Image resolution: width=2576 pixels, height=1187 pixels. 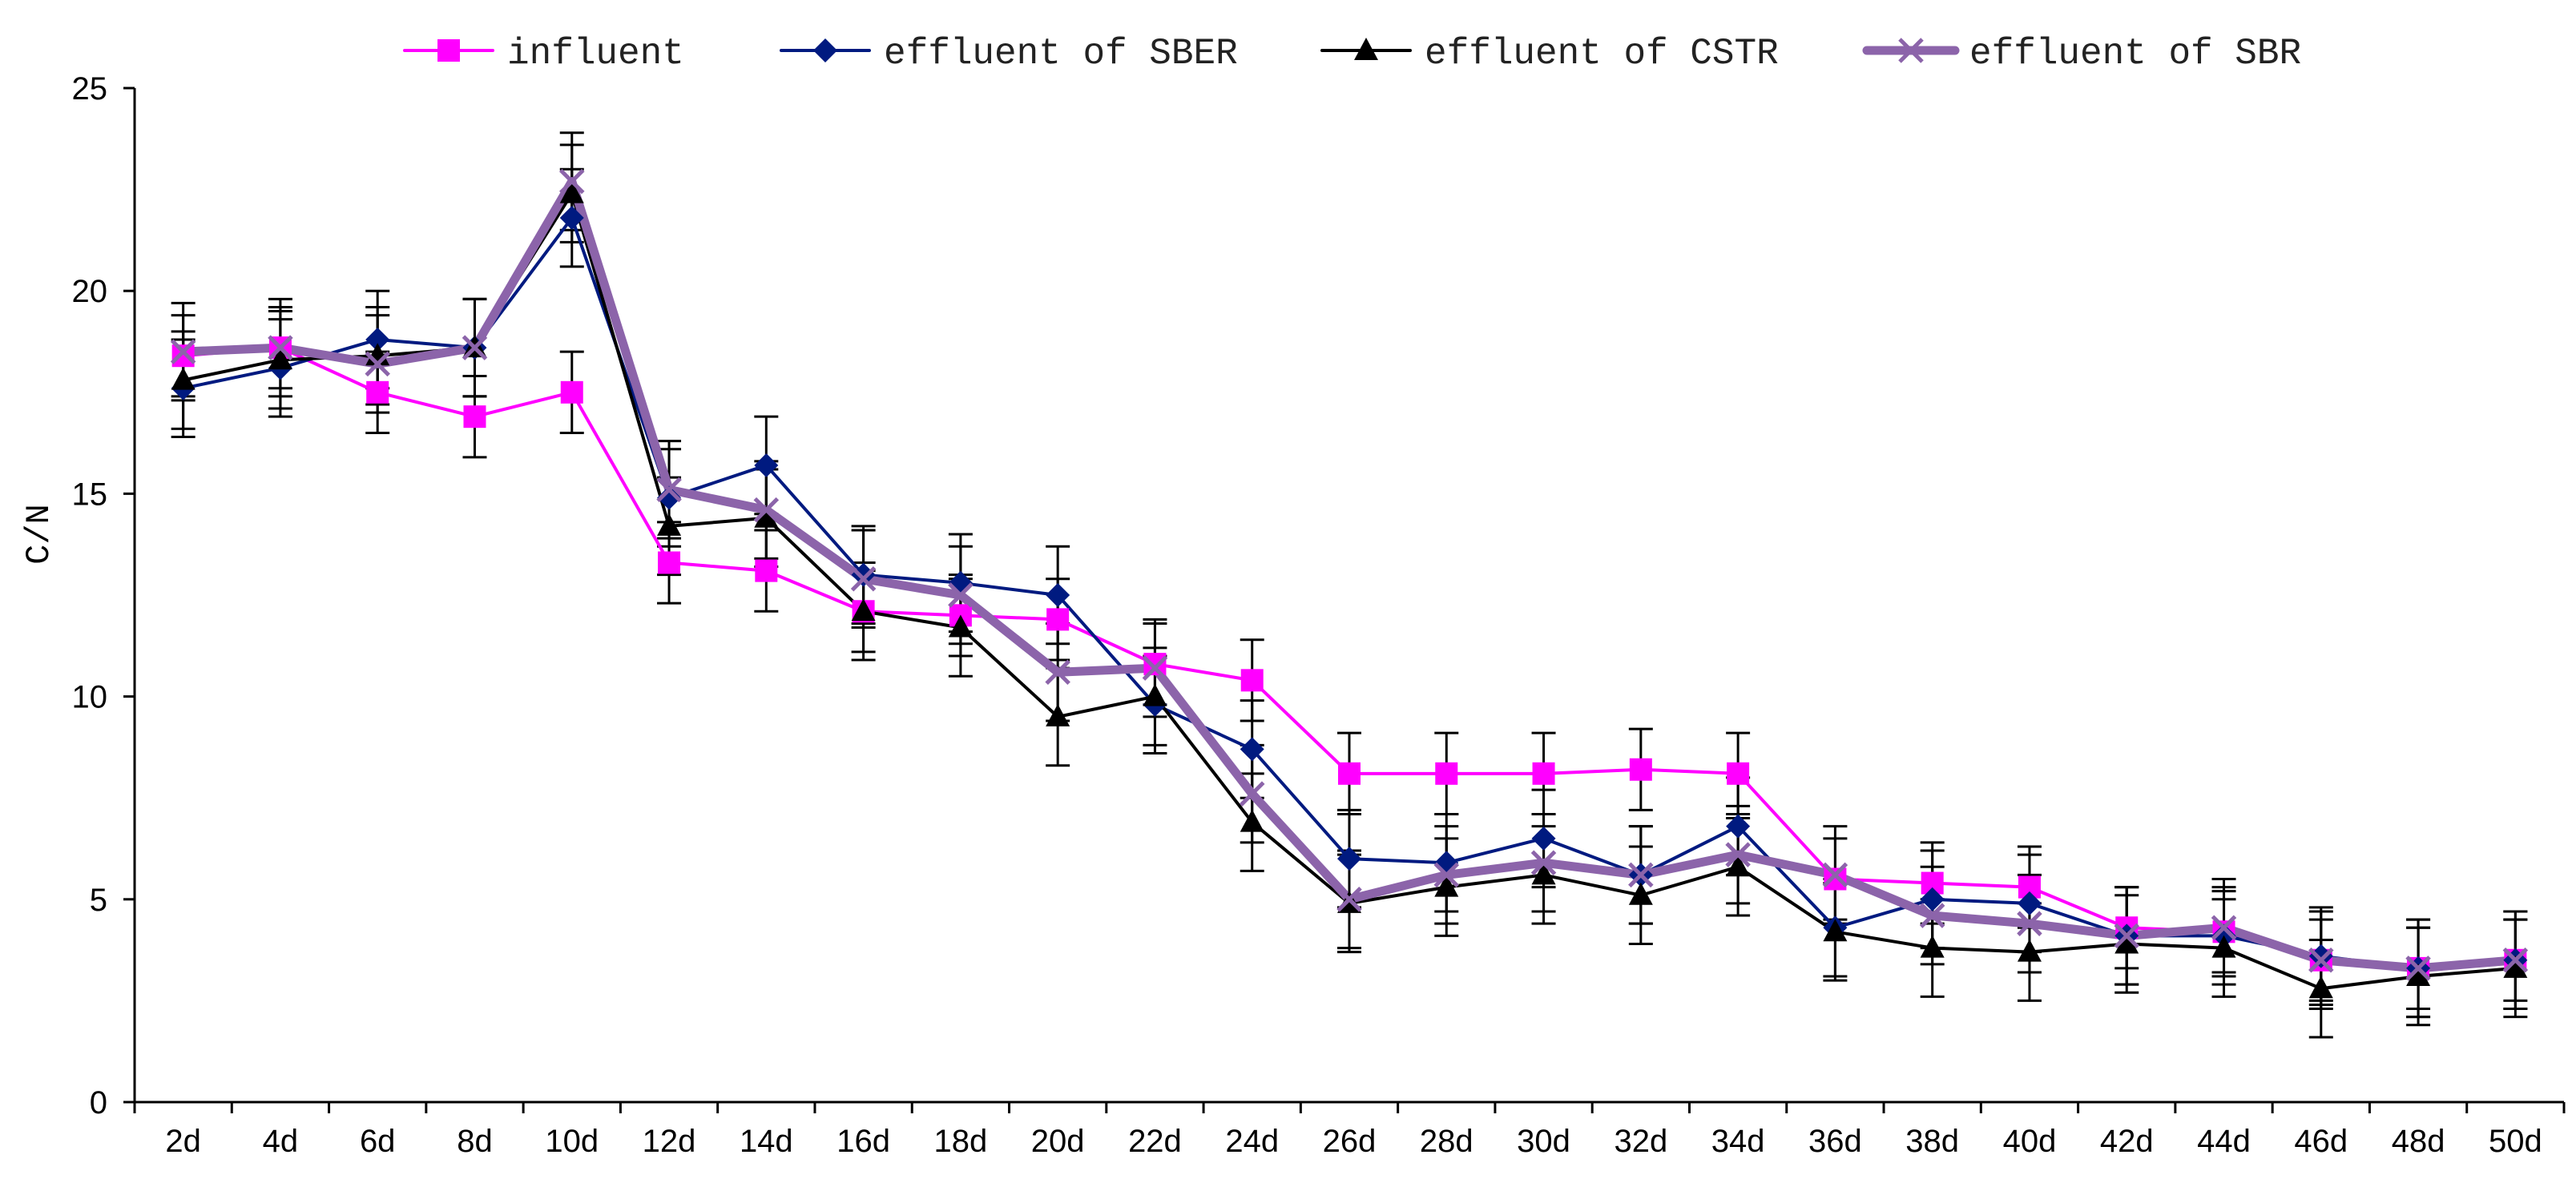 I want to click on x-tick-label: 14d, so click(x=766, y=1141).